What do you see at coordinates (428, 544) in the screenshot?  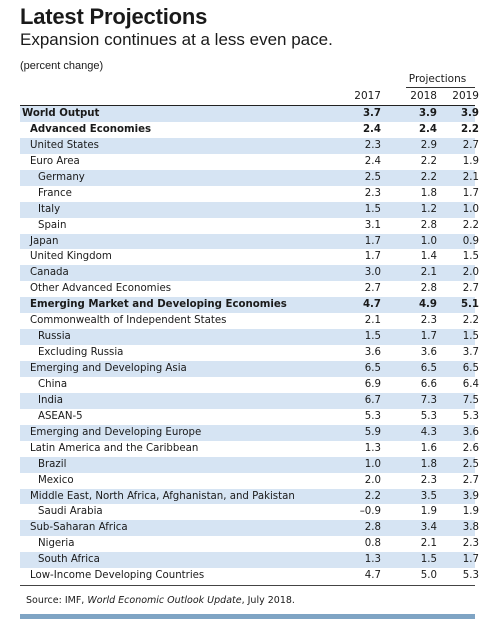 I see `cell-value-2018: 2.1` at bounding box center [428, 544].